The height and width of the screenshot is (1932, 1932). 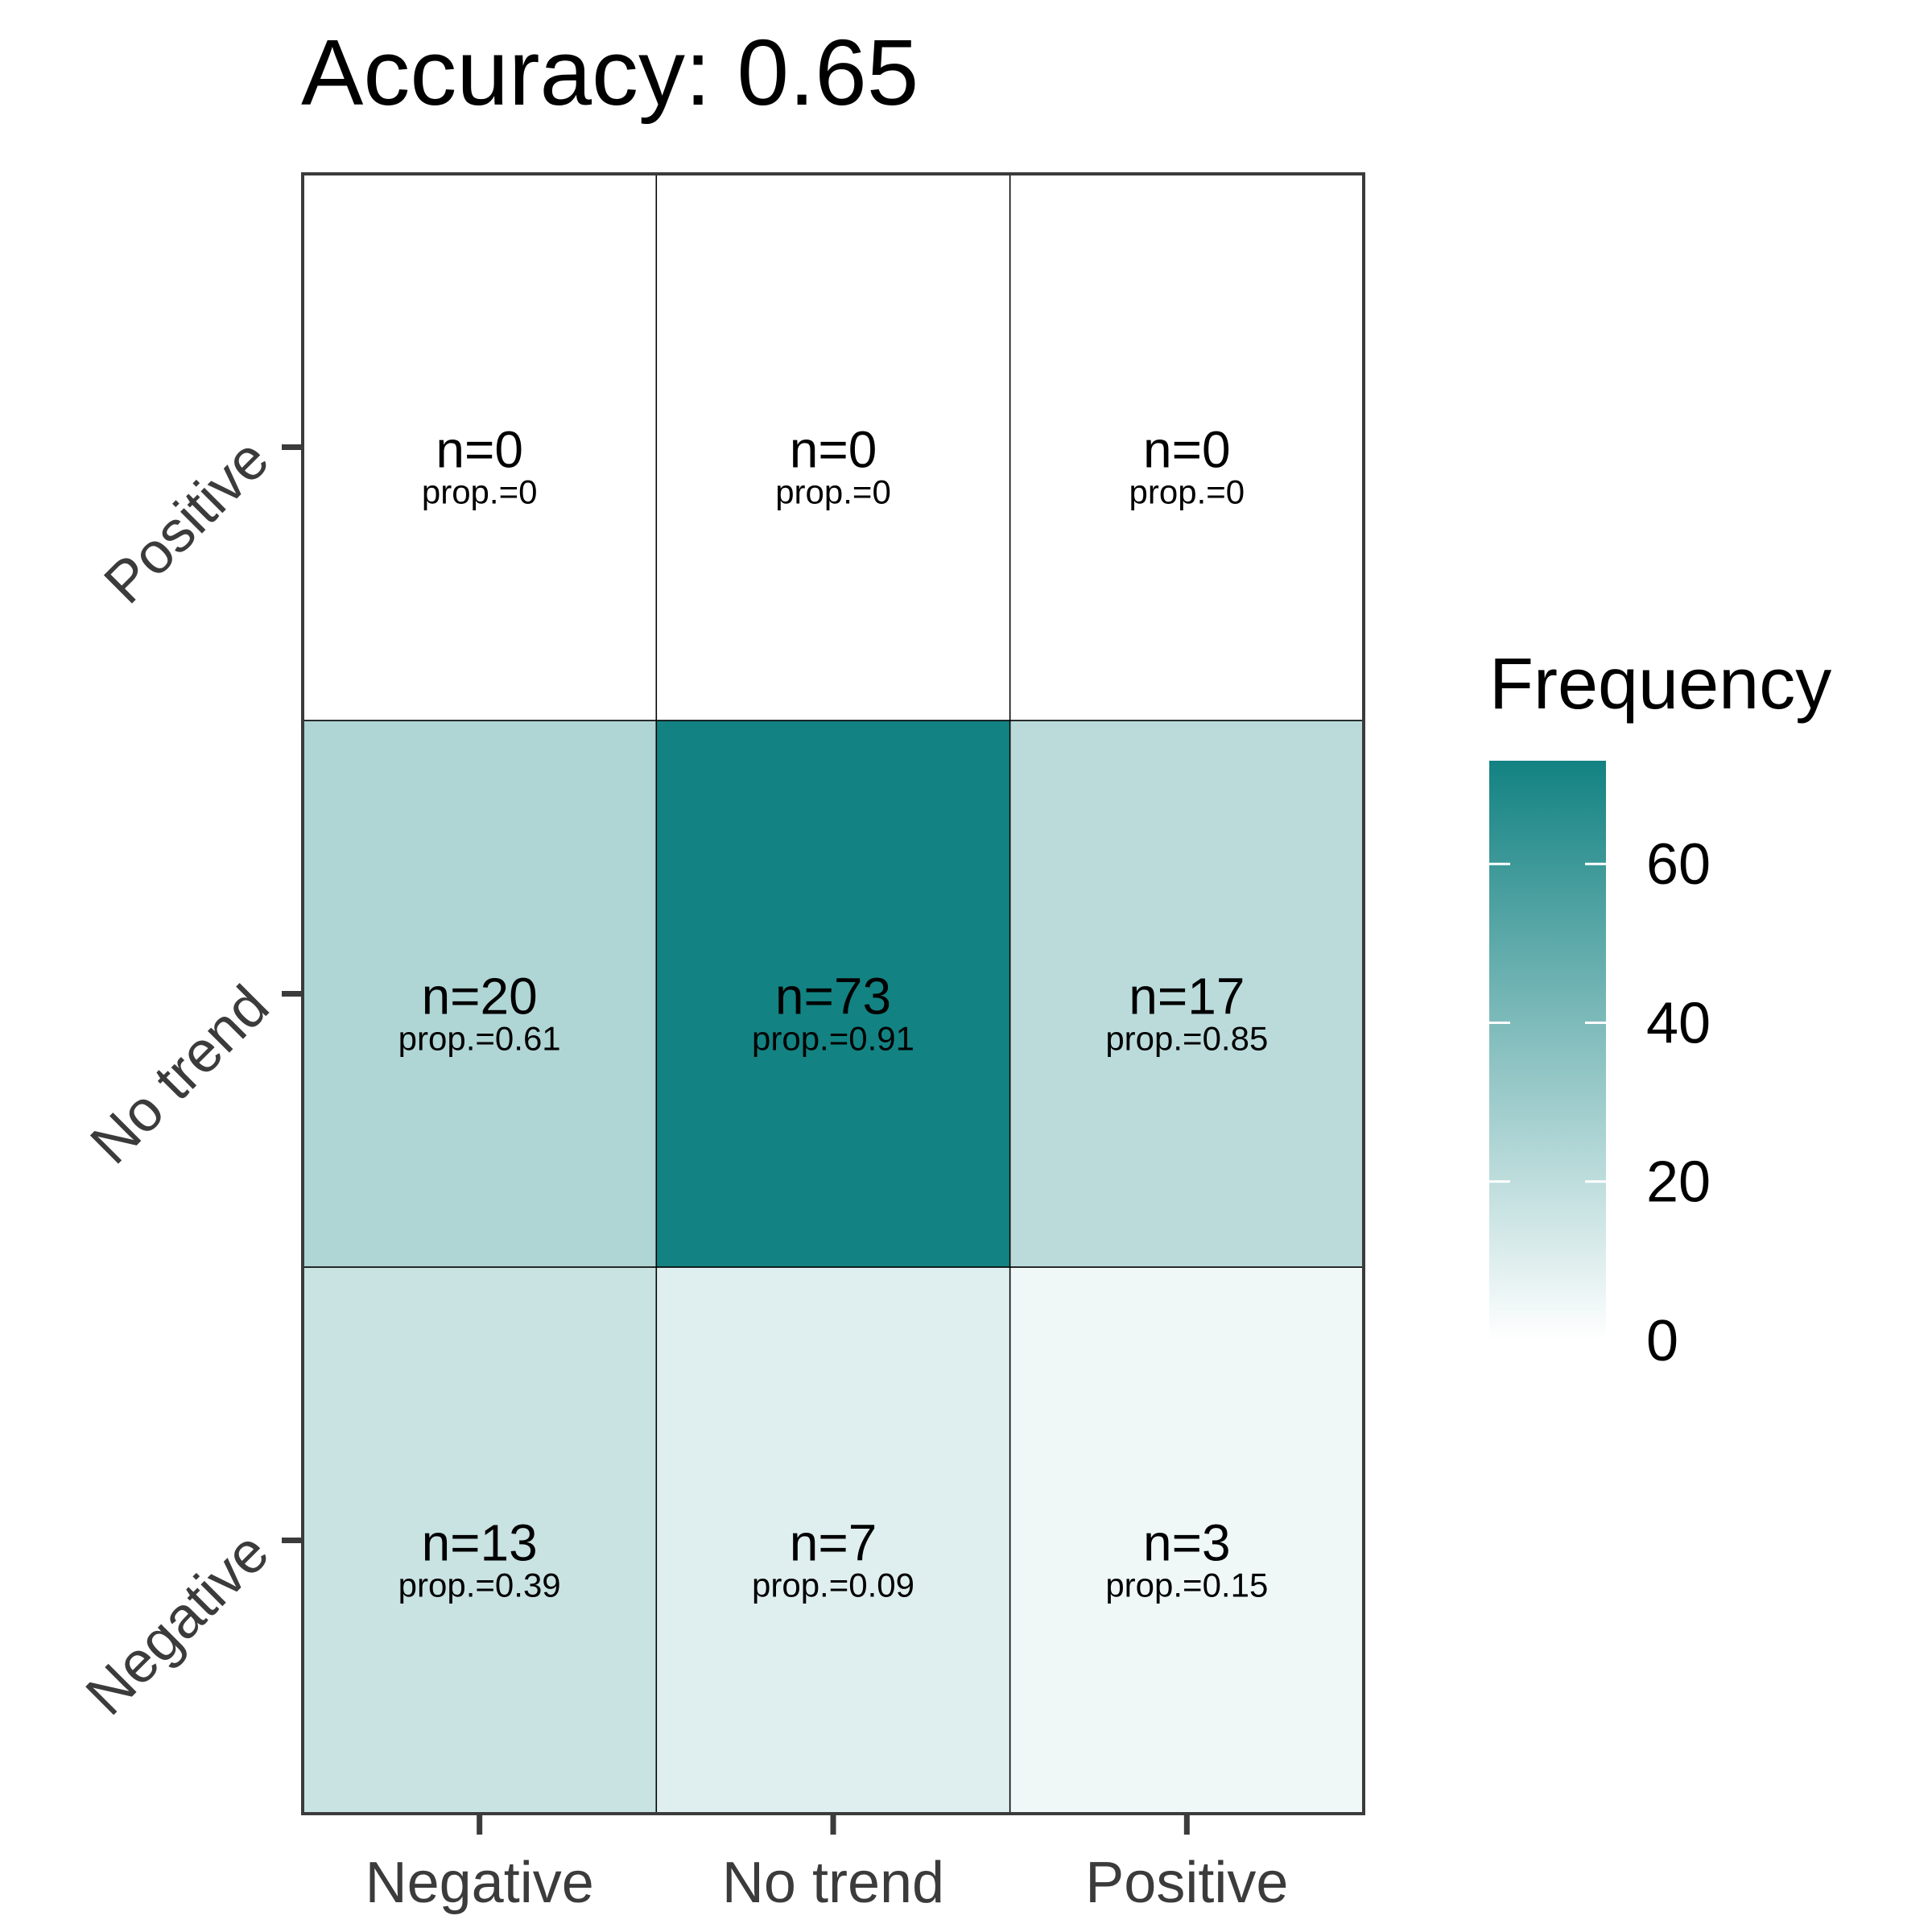 What do you see at coordinates (479, 1883) in the screenshot?
I see `x-tick-label: Negative` at bounding box center [479, 1883].